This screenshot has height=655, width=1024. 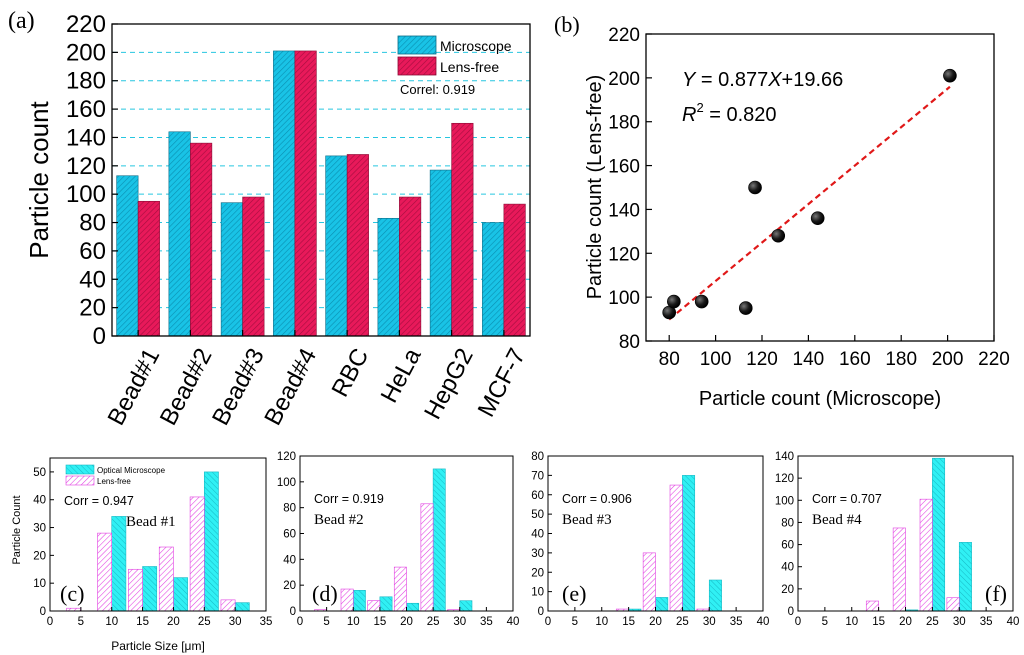 I want to click on histogram-y-tick-label: 40, so click(x=787, y=568).